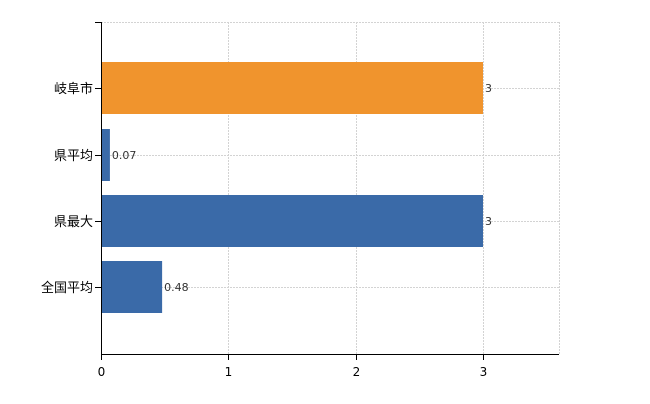  I want to click on category-label: 県最大, so click(73, 222).